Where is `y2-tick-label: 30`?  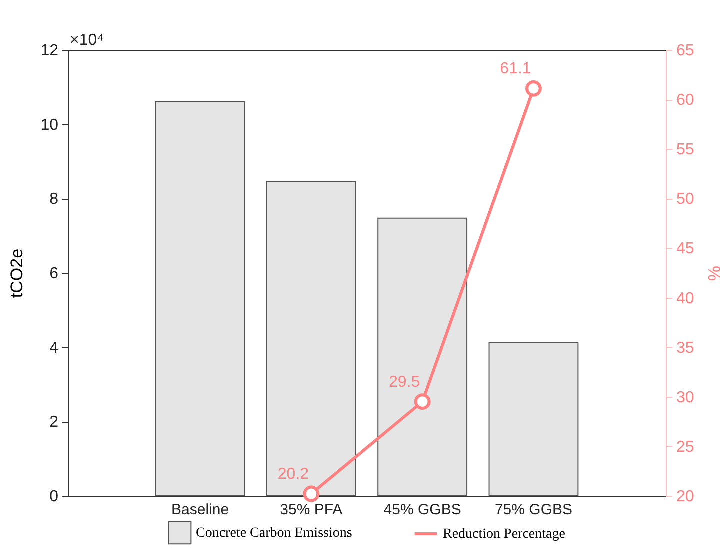 y2-tick-label: 30 is located at coordinates (685, 397).